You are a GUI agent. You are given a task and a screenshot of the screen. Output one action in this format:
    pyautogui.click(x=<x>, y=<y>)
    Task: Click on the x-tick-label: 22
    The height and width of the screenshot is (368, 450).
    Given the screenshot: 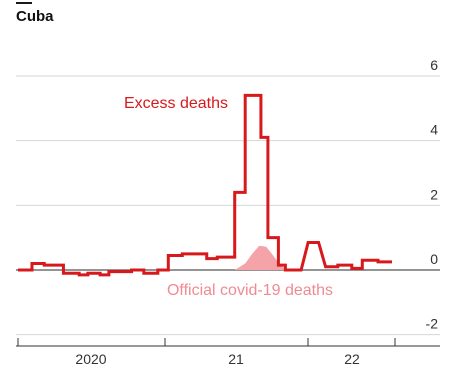 What is the action you would take?
    pyautogui.click(x=352, y=359)
    